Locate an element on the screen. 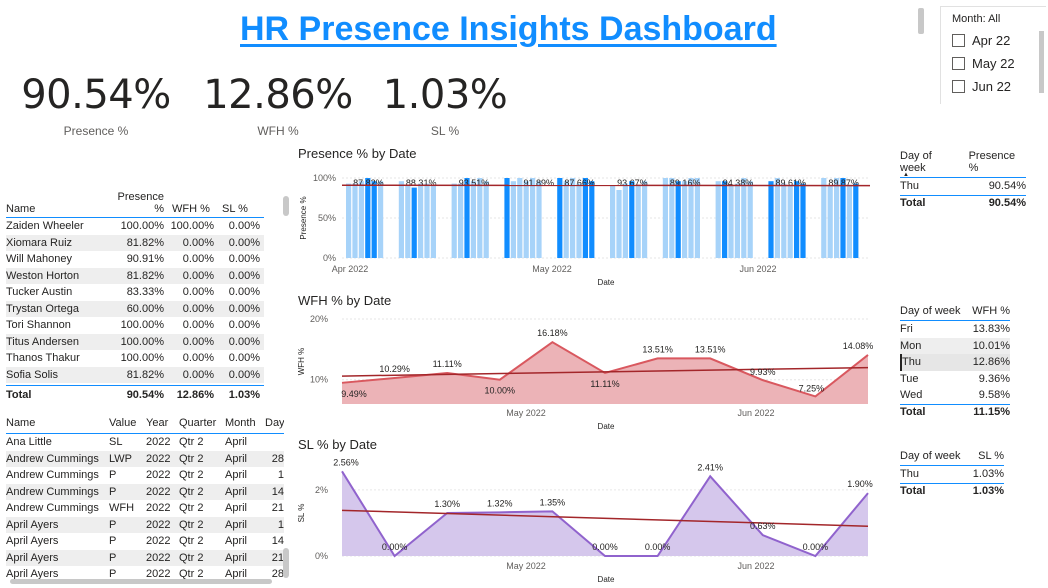 The width and height of the screenshot is (1048, 588). dow-row: Mon 10.01% is located at coordinates (955, 345).